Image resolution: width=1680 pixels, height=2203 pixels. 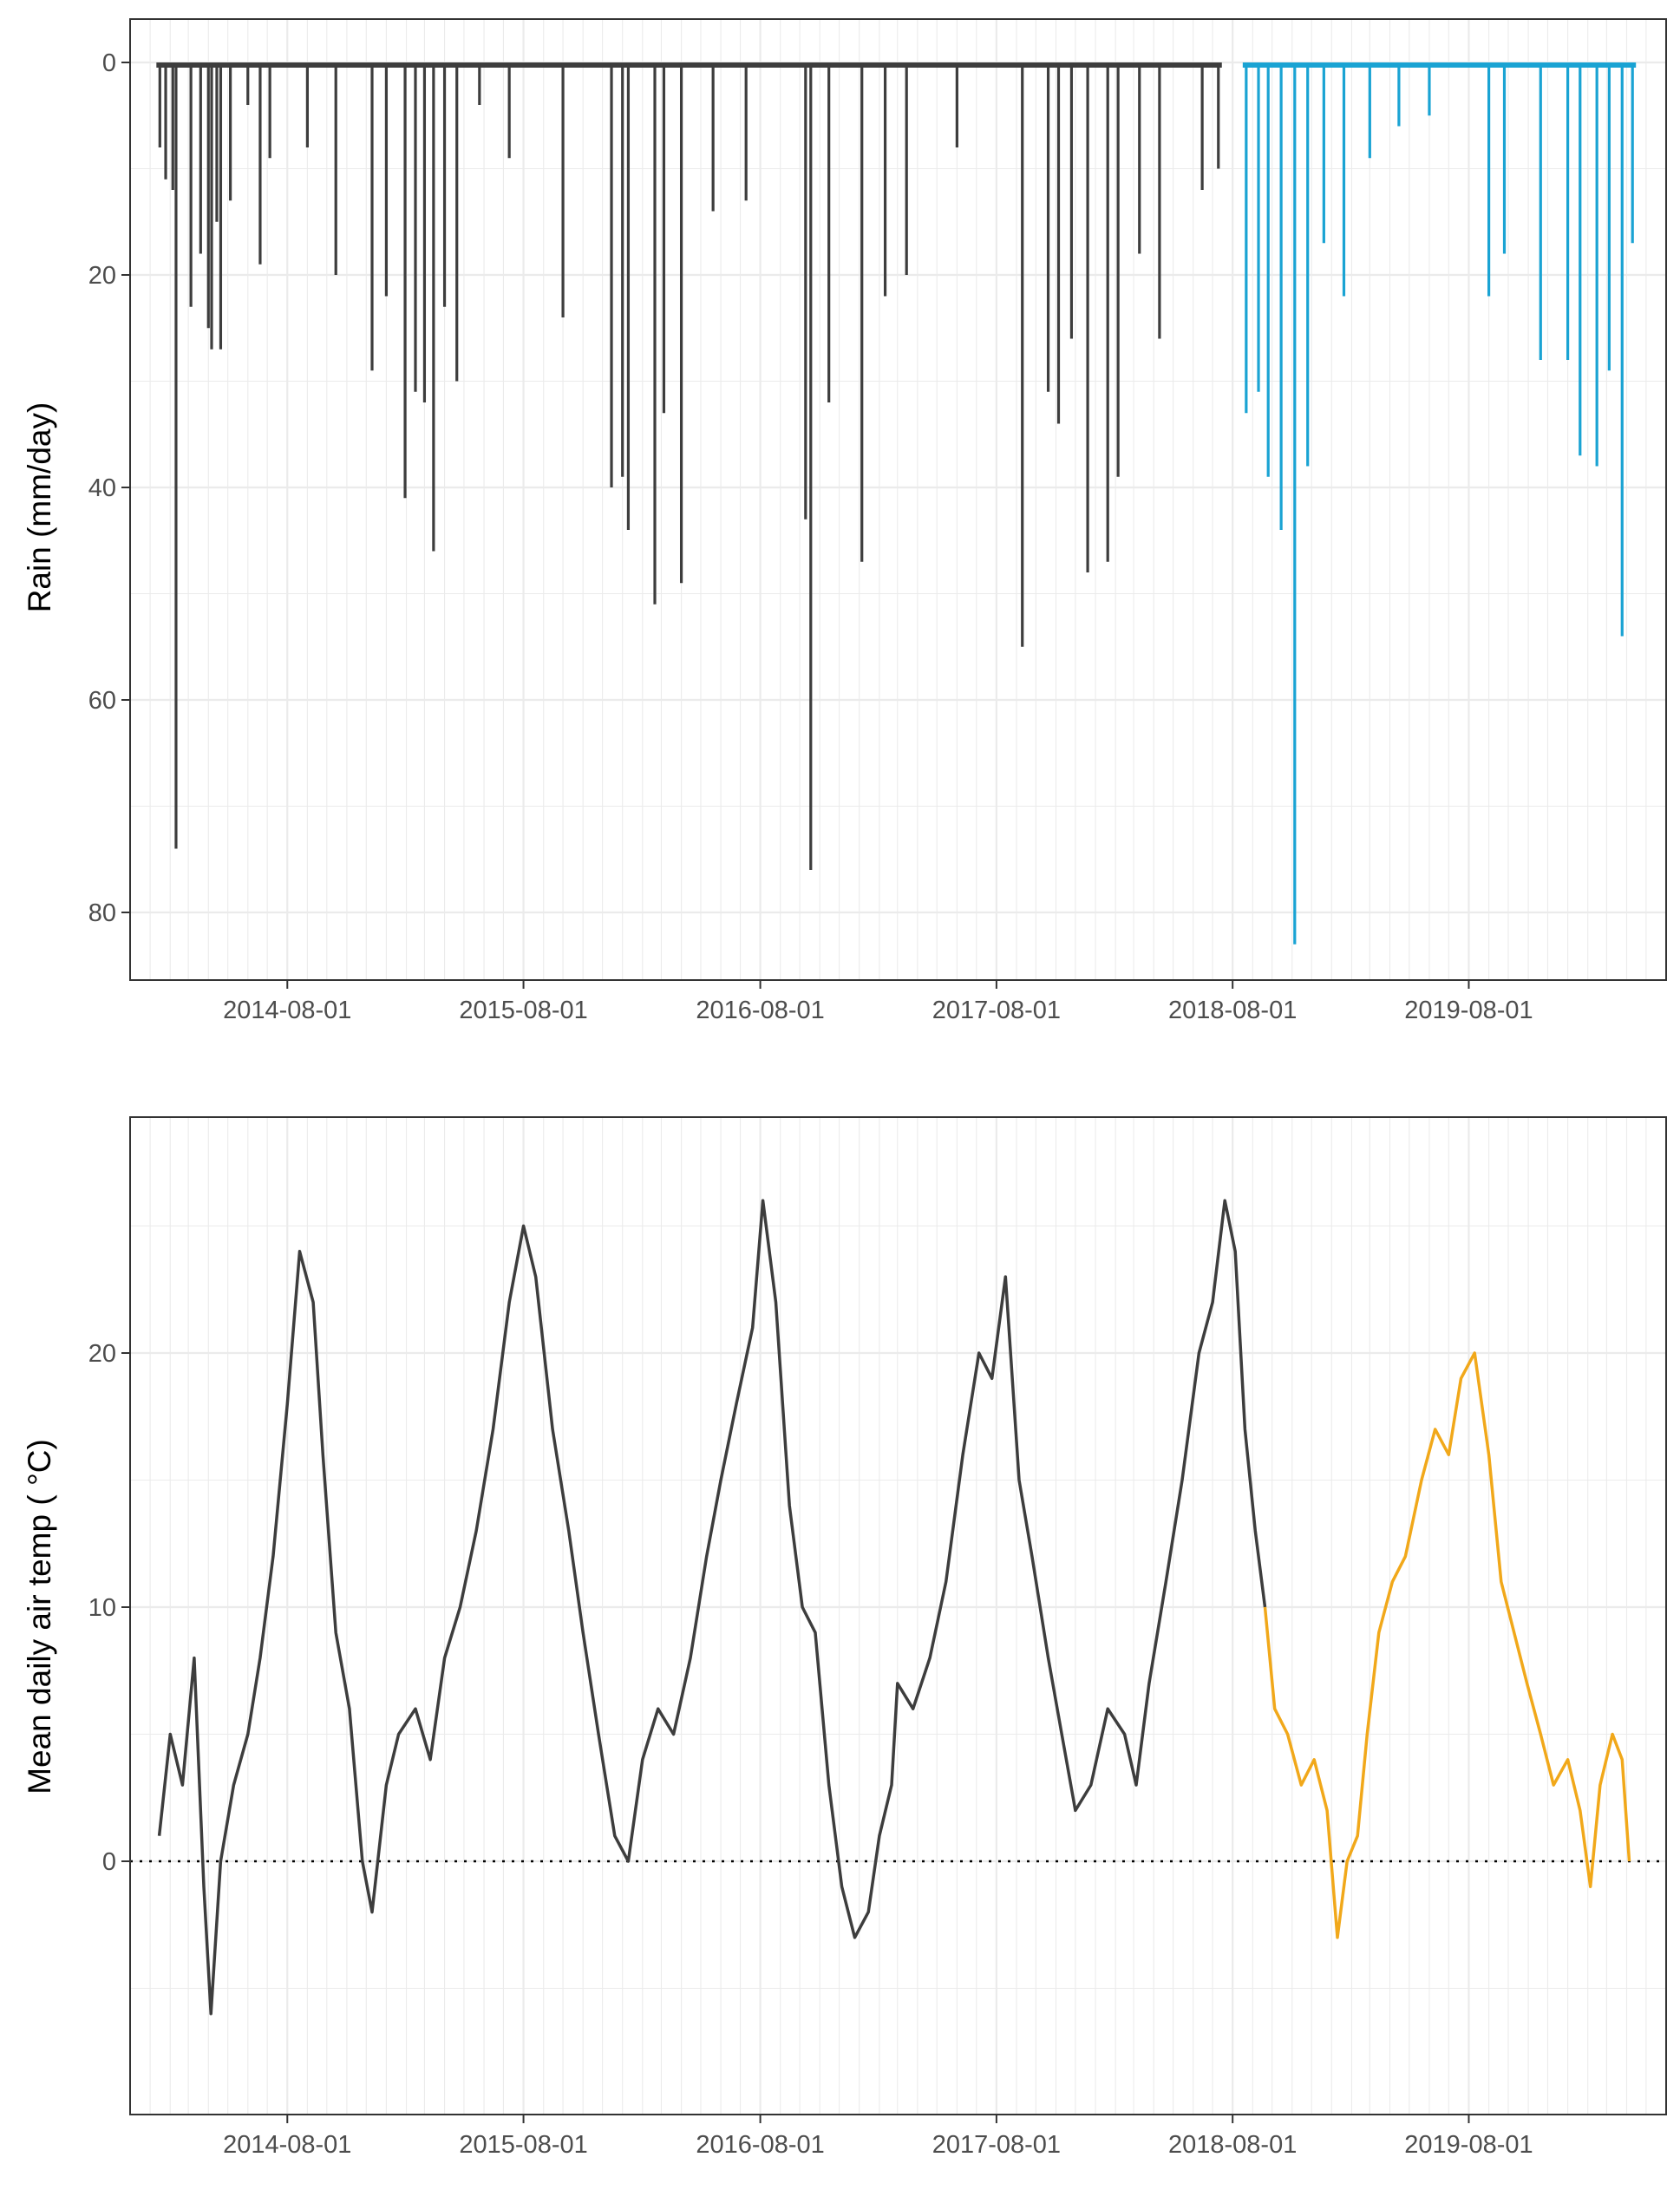 I want to click on temperature-line, so click(x=1447, y=1645).